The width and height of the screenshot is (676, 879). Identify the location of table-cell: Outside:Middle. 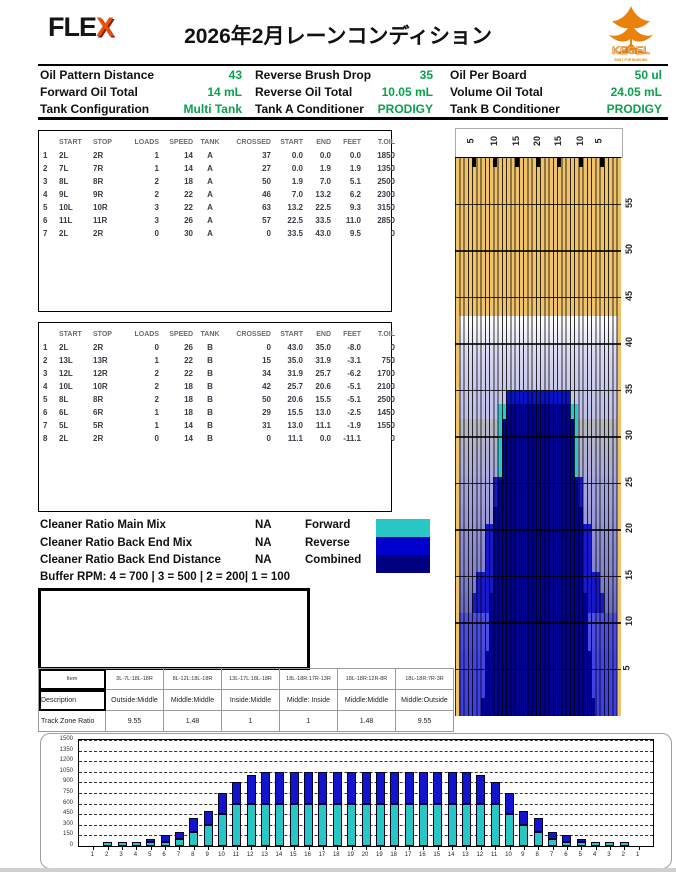
(134, 700).